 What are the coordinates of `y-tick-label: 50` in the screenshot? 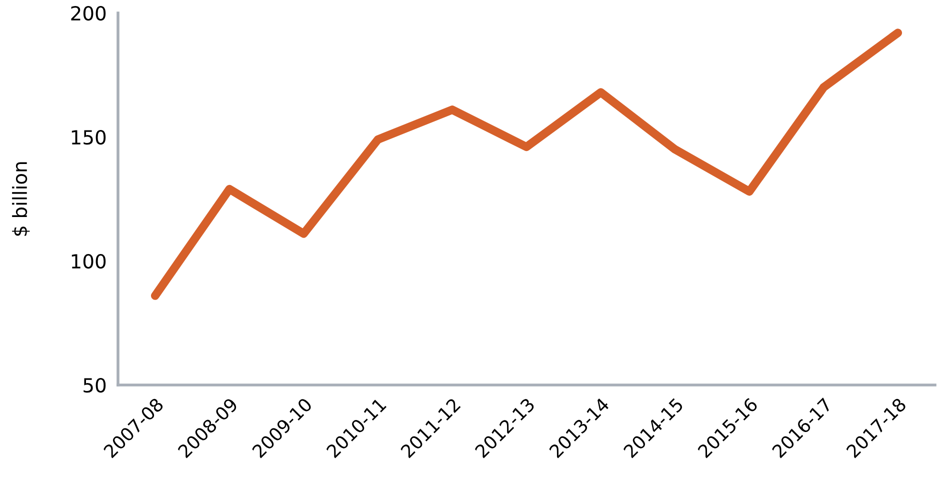 It's located at (95, 385).